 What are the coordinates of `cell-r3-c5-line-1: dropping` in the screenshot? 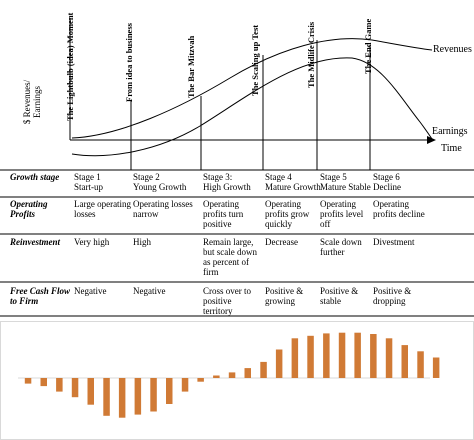 It's located at (389, 301).